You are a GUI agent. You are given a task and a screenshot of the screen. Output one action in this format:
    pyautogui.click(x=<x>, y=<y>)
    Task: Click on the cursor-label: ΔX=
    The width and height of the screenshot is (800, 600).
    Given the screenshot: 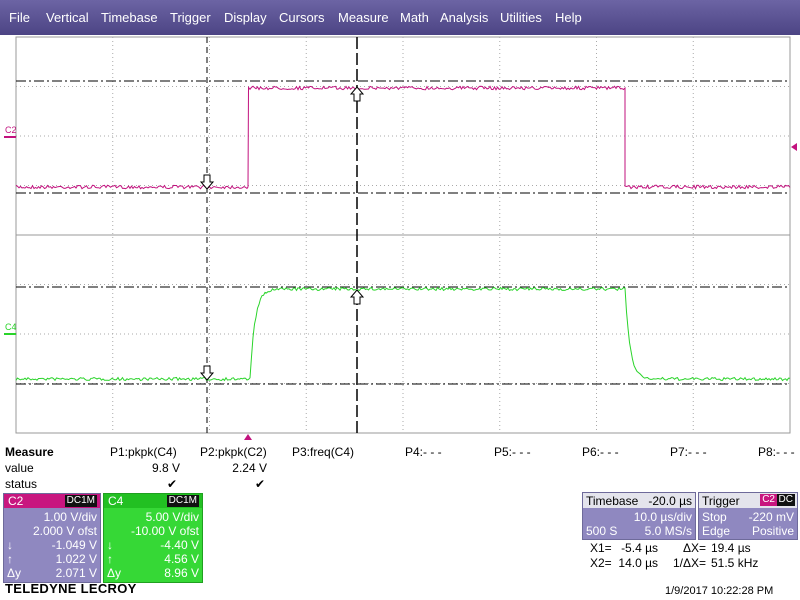 What is the action you would take?
    pyautogui.click(x=694, y=548)
    